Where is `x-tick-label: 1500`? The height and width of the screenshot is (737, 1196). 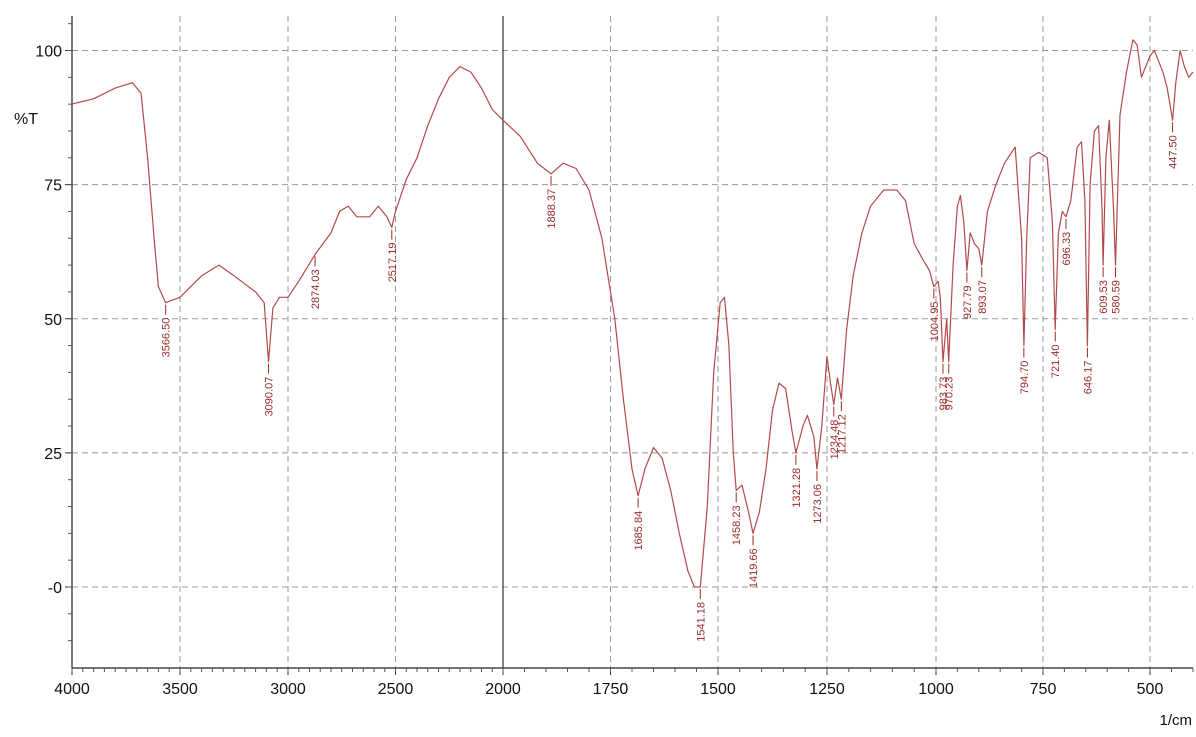
x-tick-label: 1500 is located at coordinates (718, 689).